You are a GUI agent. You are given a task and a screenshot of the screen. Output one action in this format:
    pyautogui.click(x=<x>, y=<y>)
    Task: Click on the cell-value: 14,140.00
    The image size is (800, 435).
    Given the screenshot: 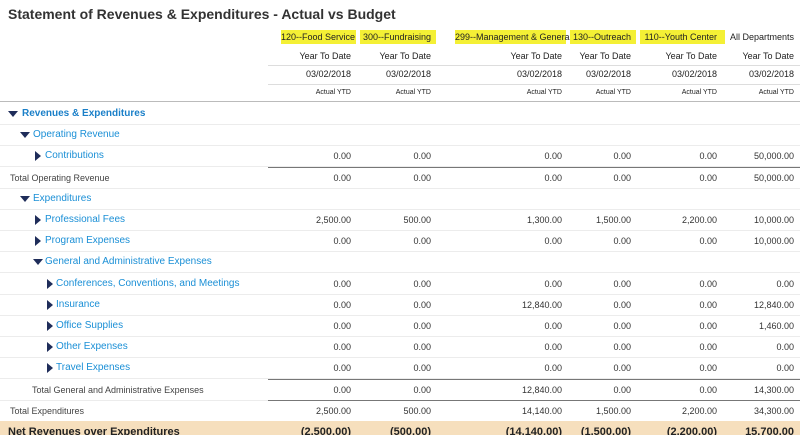 What is the action you would take?
    pyautogui.click(x=541, y=410)
    